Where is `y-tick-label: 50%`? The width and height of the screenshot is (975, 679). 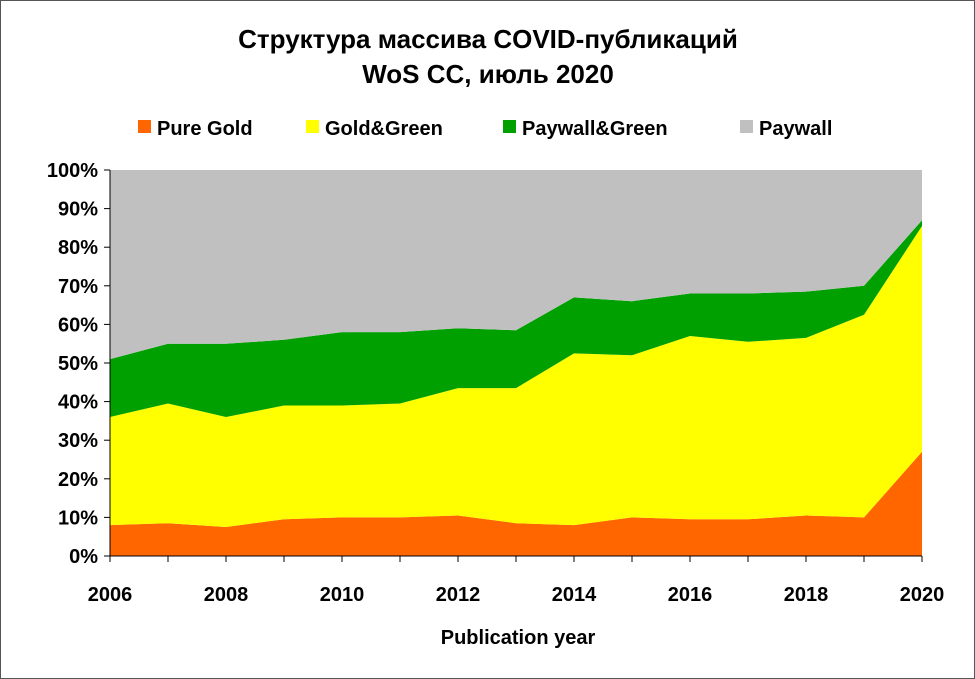 y-tick-label: 50% is located at coordinates (78, 364).